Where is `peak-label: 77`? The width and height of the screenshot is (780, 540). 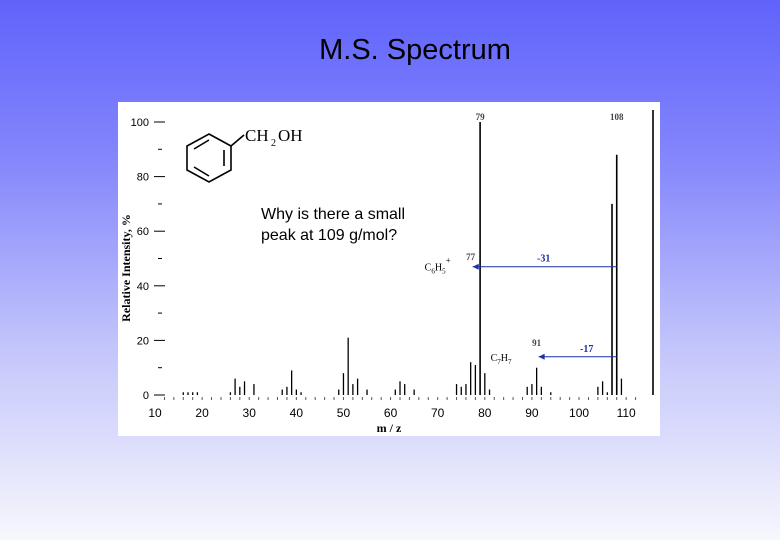
peak-label: 77 is located at coordinates (471, 257).